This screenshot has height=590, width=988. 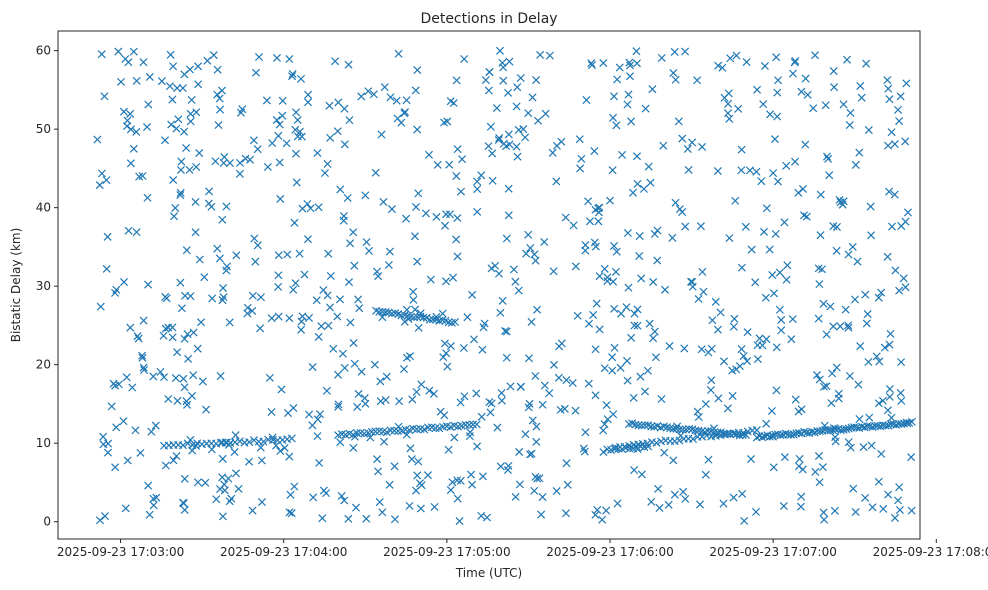 I want to click on y-tick-label-1: 10, so click(x=43, y=443).